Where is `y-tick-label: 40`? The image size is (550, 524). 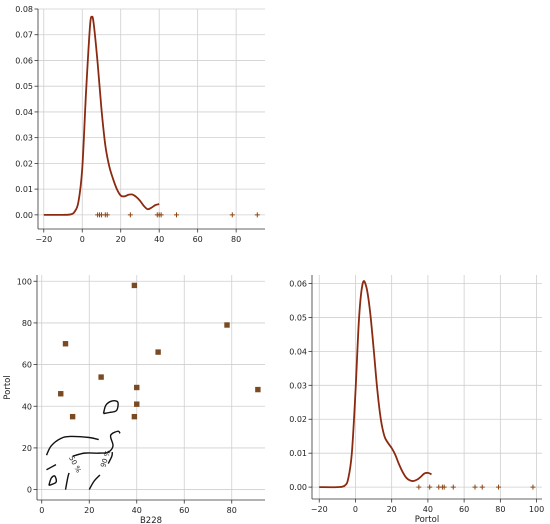 y-tick-label: 40 is located at coordinates (27, 406).